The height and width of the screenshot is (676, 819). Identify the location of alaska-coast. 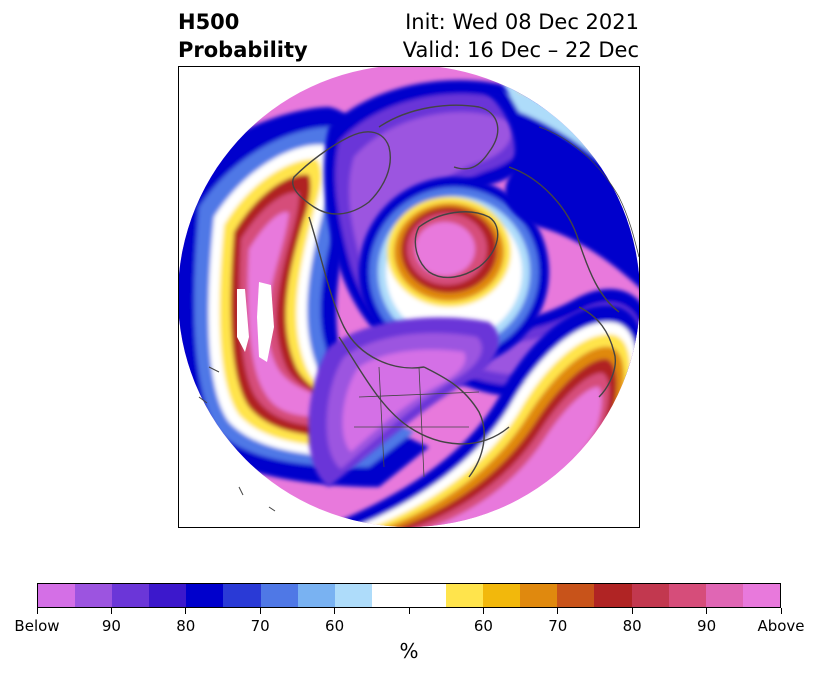
(341, 173).